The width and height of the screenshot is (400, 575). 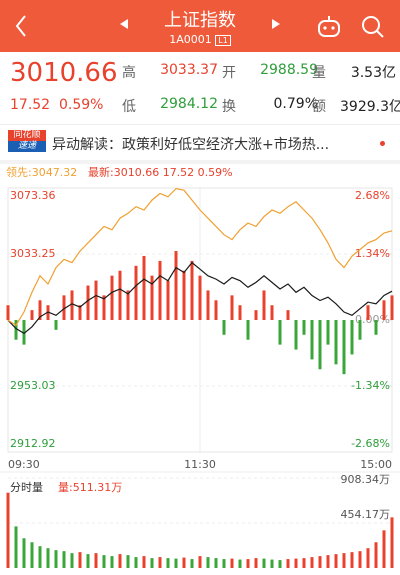 What do you see at coordinates (200, 20) in the screenshot?
I see `title: 上证指数` at bounding box center [200, 20].